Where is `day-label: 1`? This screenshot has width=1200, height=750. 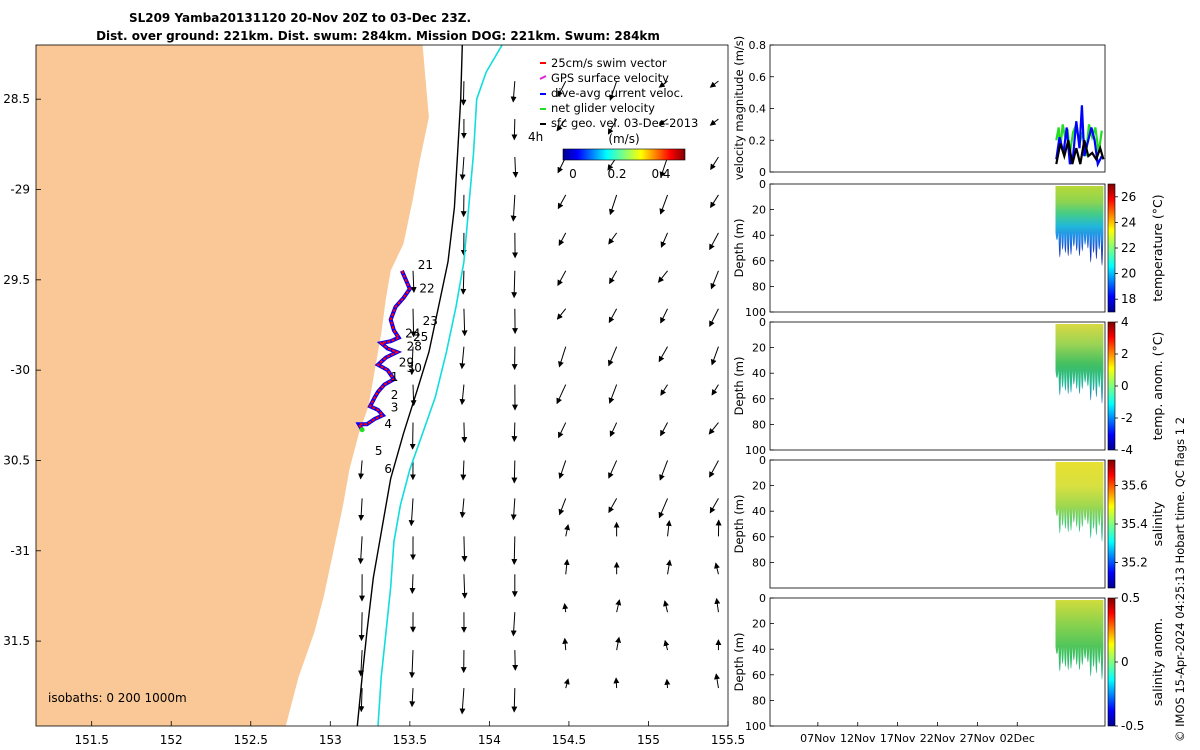 day-label: 1 is located at coordinates (395, 377).